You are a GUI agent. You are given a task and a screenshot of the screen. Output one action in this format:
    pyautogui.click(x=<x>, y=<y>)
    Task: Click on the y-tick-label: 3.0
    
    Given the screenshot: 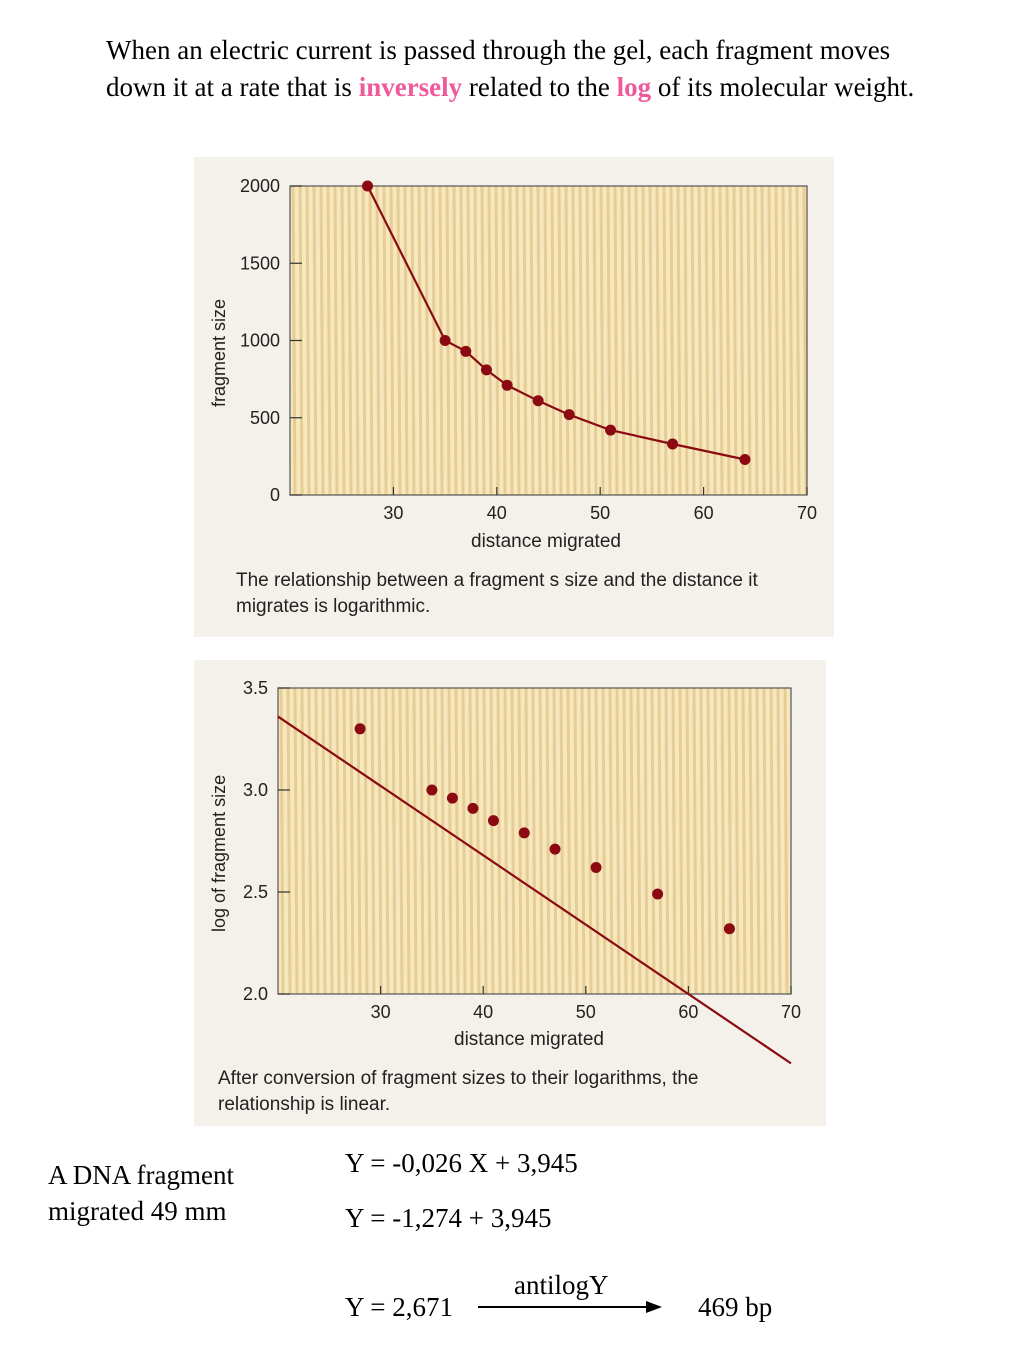 What is the action you would take?
    pyautogui.click(x=255, y=790)
    